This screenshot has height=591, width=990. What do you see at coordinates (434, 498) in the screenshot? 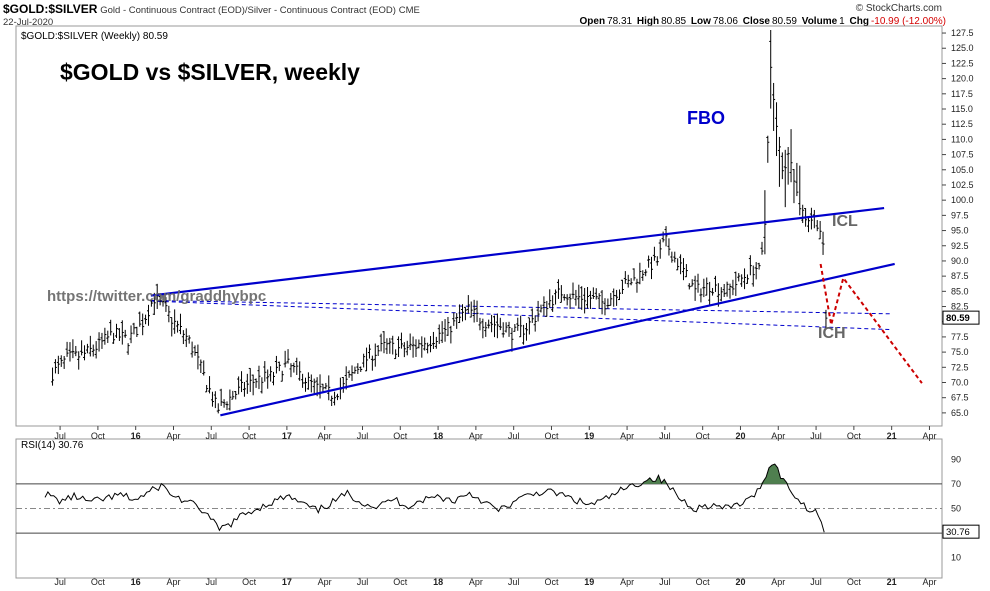
I see `rsi-line` at bounding box center [434, 498].